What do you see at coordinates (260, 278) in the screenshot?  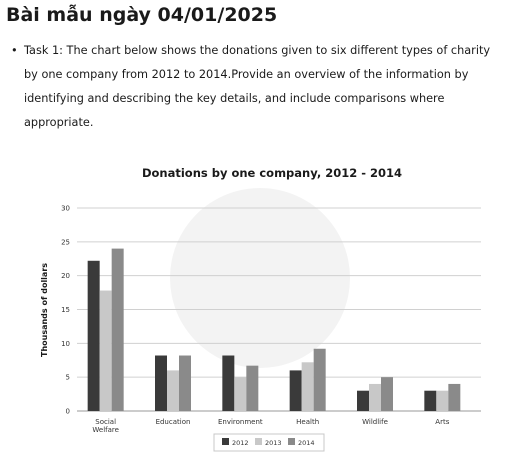 I see `watermark-logo` at bounding box center [260, 278].